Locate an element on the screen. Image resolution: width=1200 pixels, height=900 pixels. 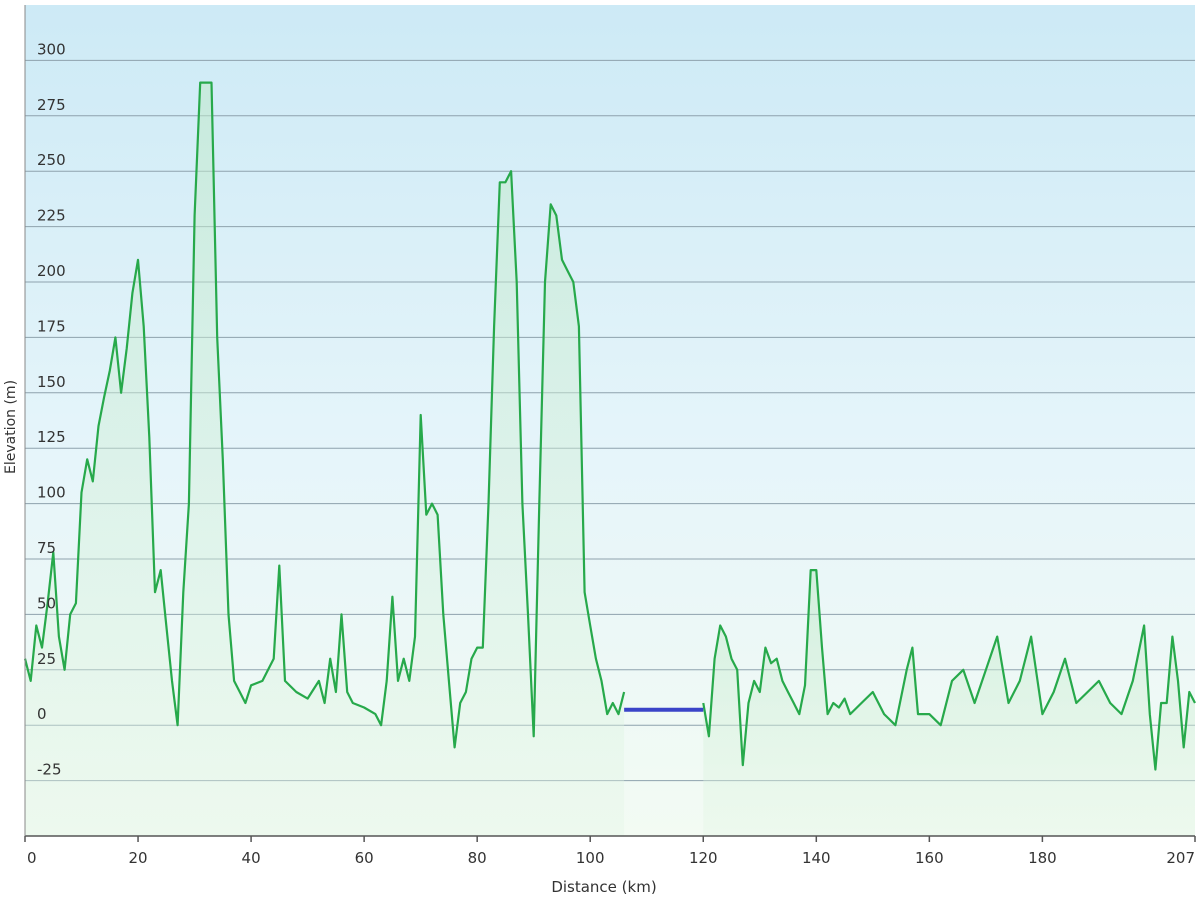
y-tick-label: 75 is located at coordinates (46, 548).